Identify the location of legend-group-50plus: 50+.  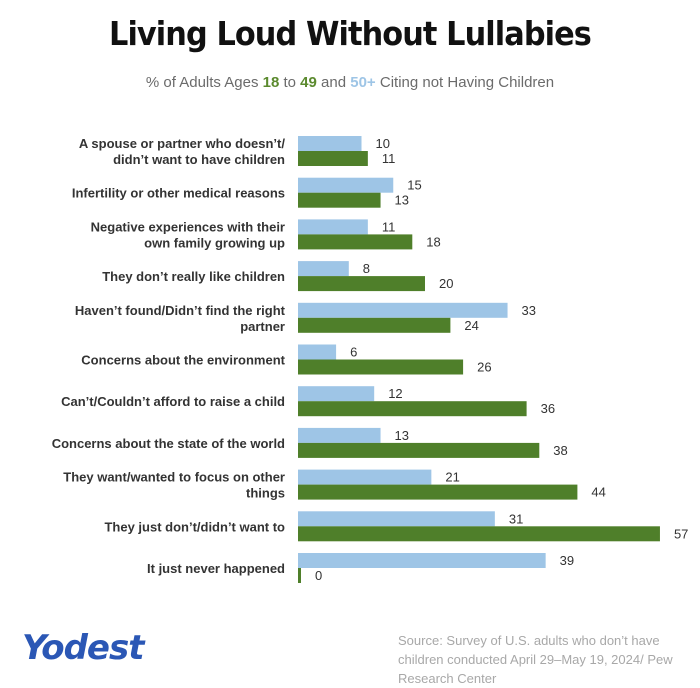
(363, 82).